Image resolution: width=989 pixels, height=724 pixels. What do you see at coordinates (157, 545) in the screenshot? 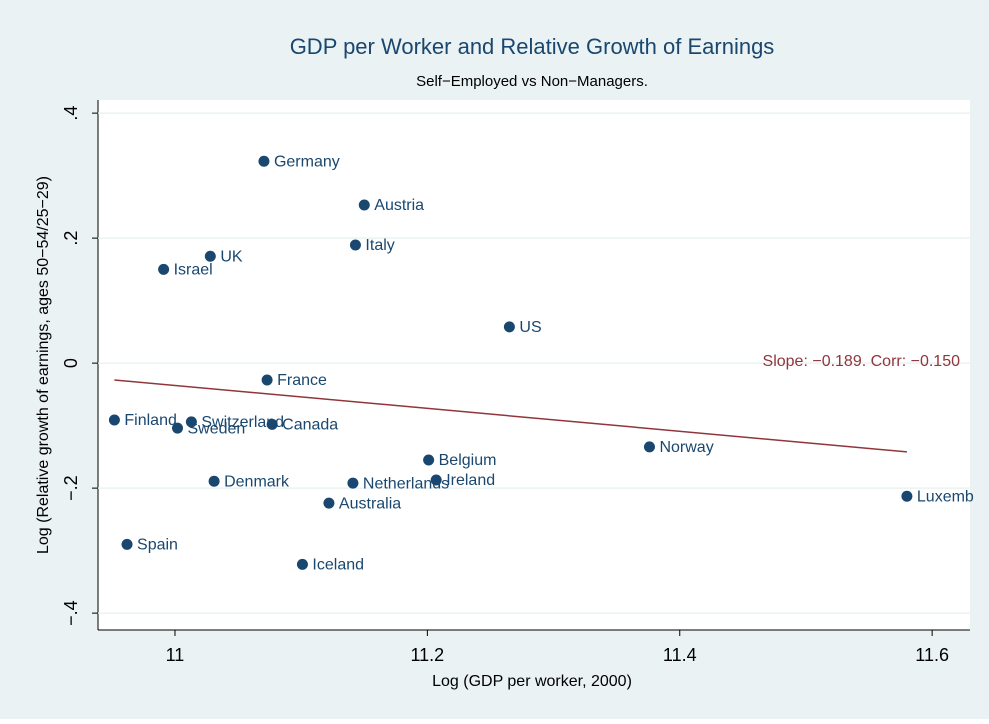
I see `point-label: Spain` at bounding box center [157, 545].